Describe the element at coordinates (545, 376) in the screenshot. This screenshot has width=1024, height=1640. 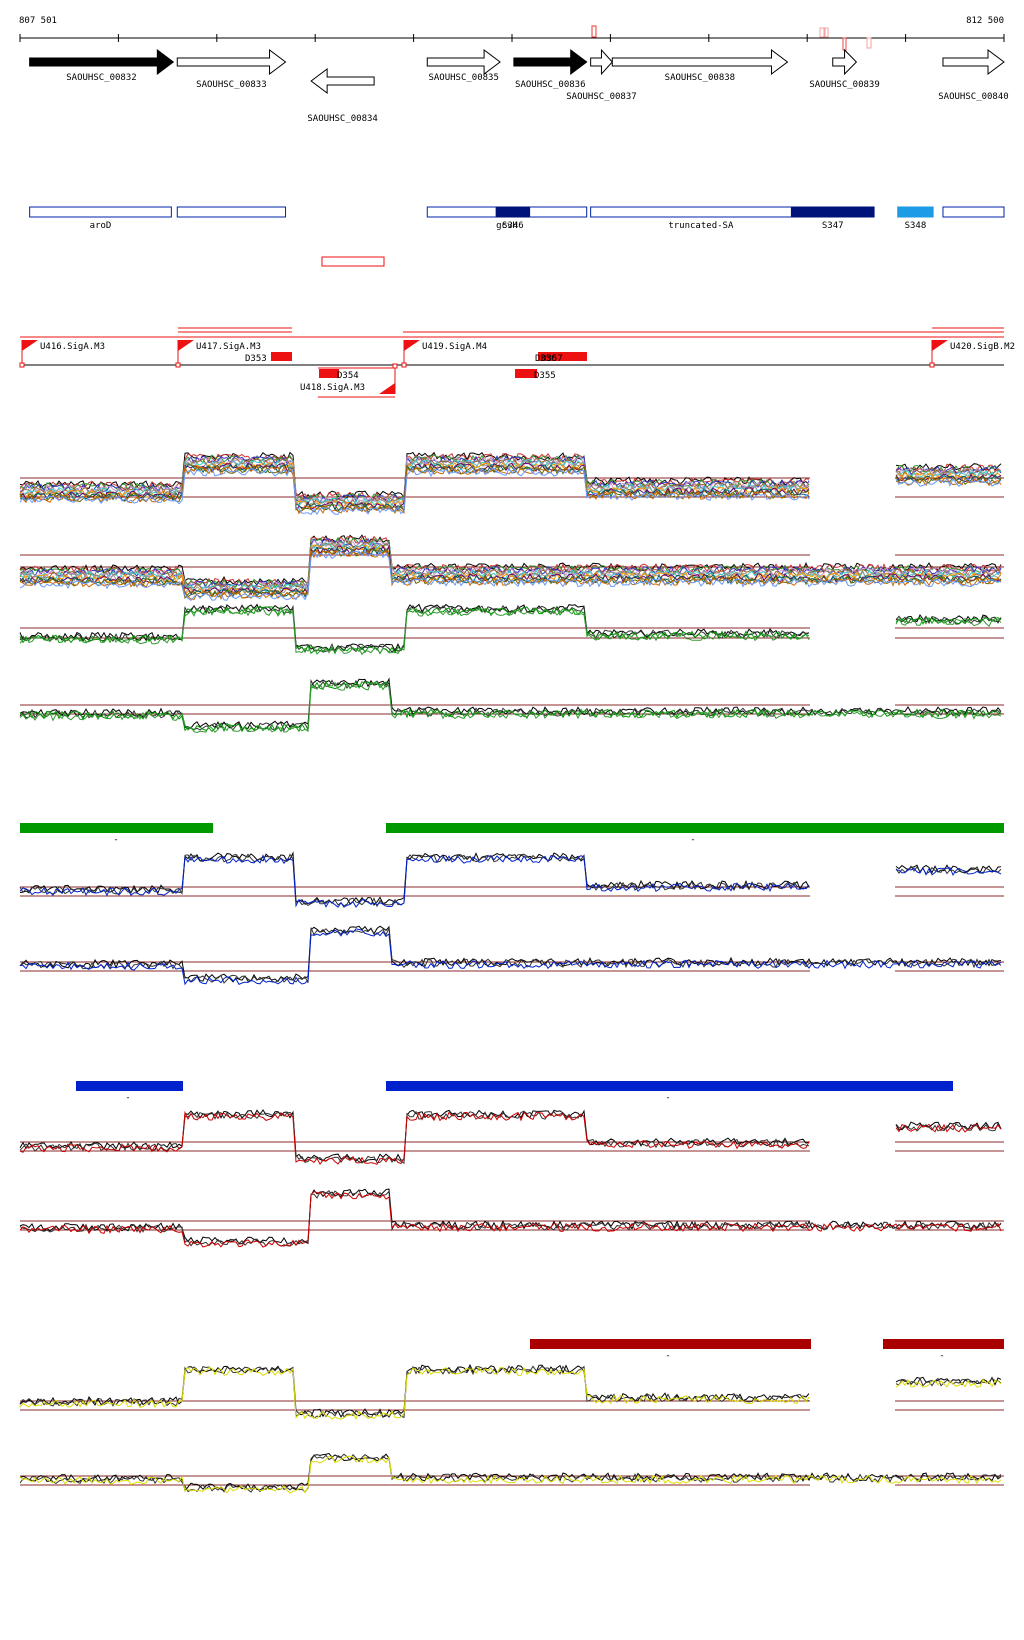
I see `transcript-label: D355` at that location.